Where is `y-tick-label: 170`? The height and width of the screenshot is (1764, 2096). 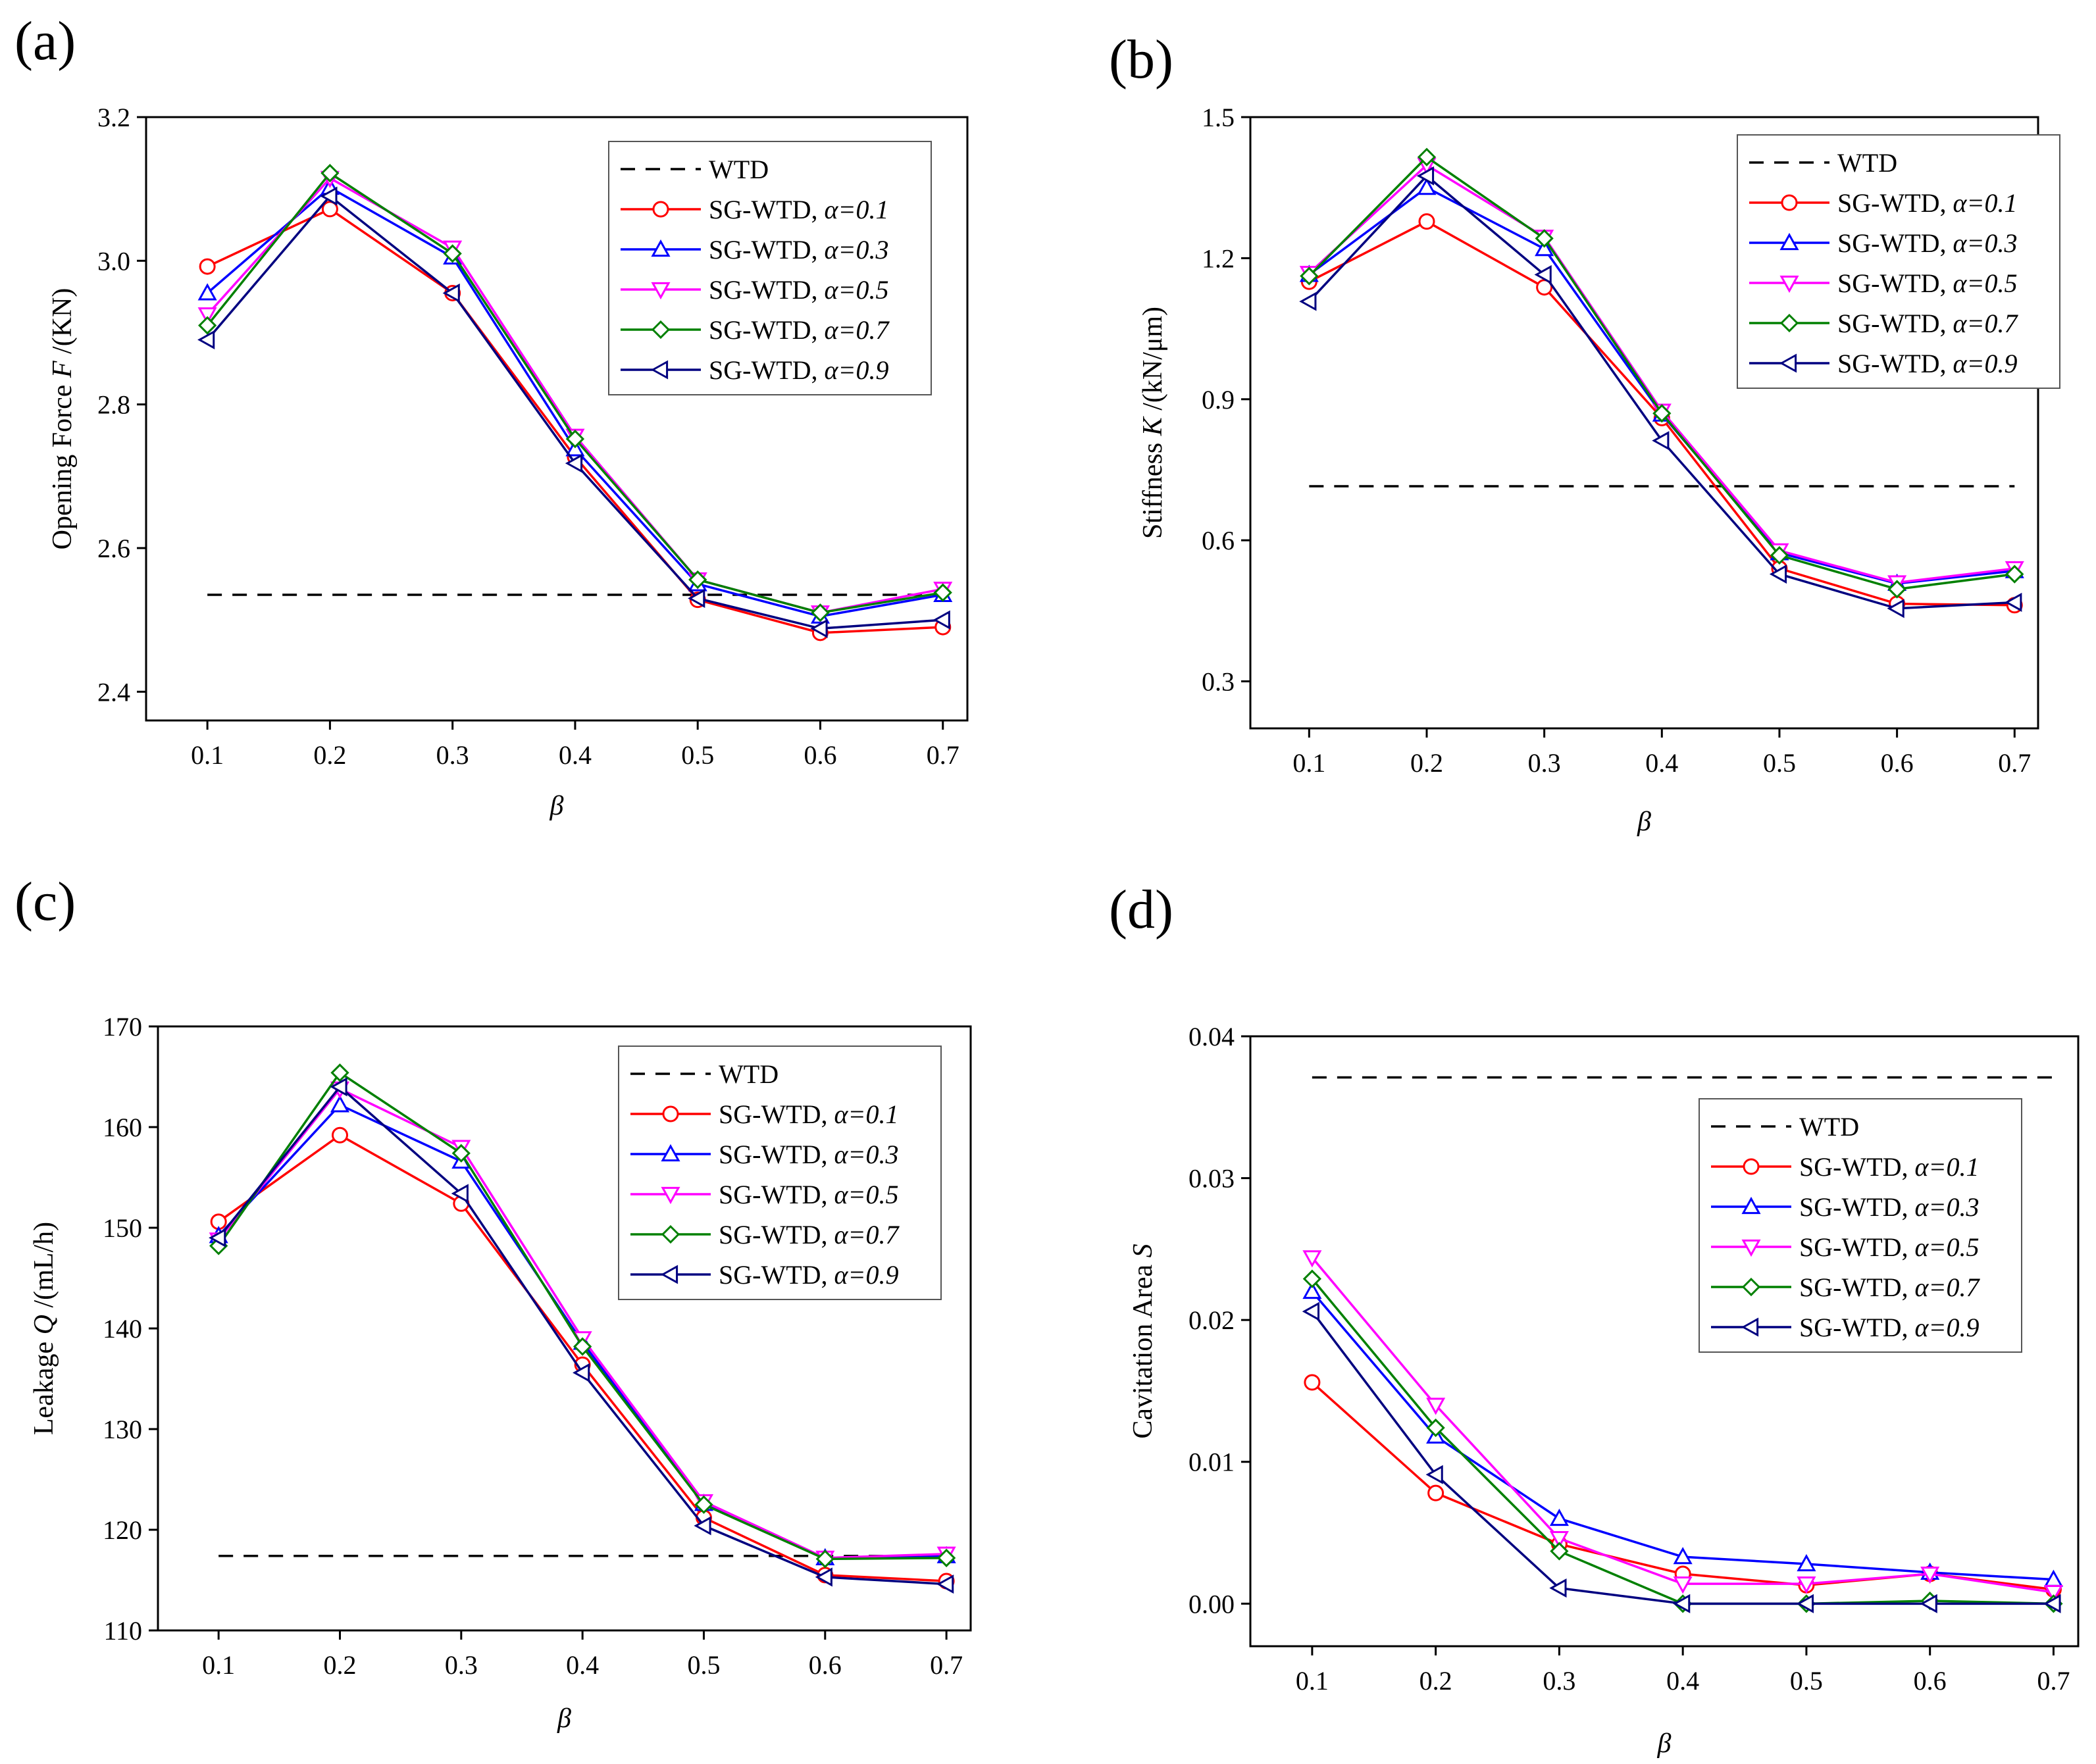 y-tick-label: 170 is located at coordinates (122, 1027).